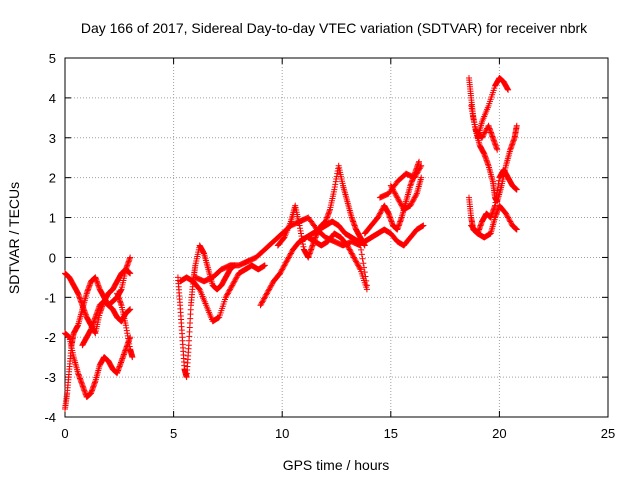  What do you see at coordinates (125, 325) in the screenshot?
I see `series-sat-e` at bounding box center [125, 325].